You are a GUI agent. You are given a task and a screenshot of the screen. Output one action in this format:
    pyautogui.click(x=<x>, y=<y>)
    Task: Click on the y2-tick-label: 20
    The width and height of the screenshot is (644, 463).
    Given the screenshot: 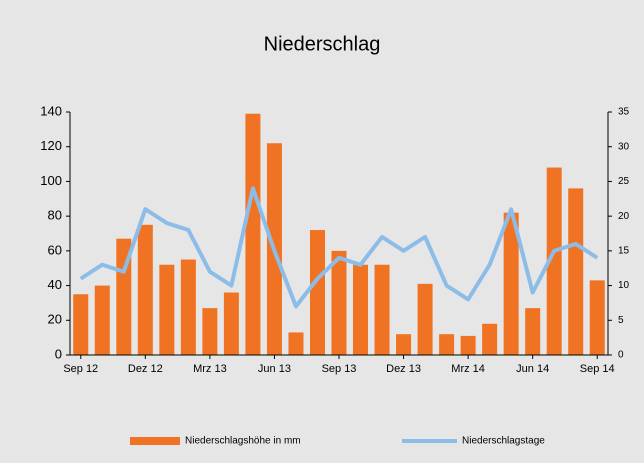 What is the action you would take?
    pyautogui.click(x=624, y=216)
    